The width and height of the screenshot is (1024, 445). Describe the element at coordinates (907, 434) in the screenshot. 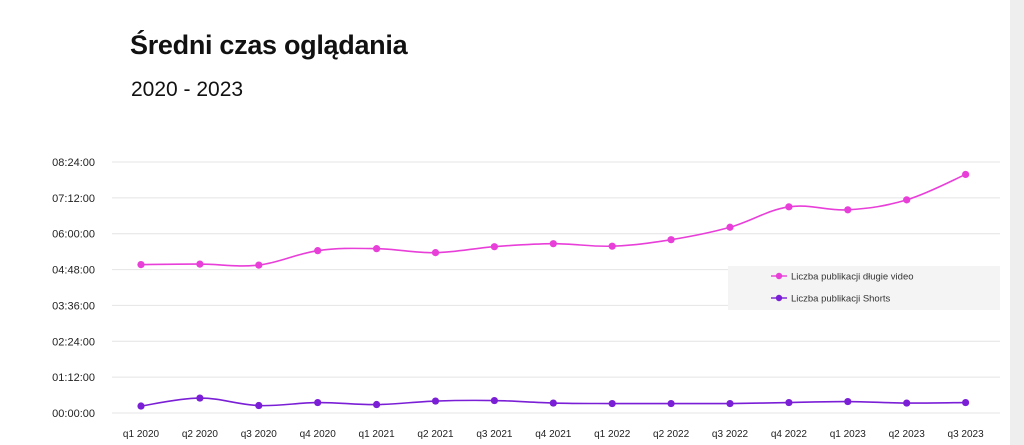

I see `x-tick-label: q2 2023` at that location.